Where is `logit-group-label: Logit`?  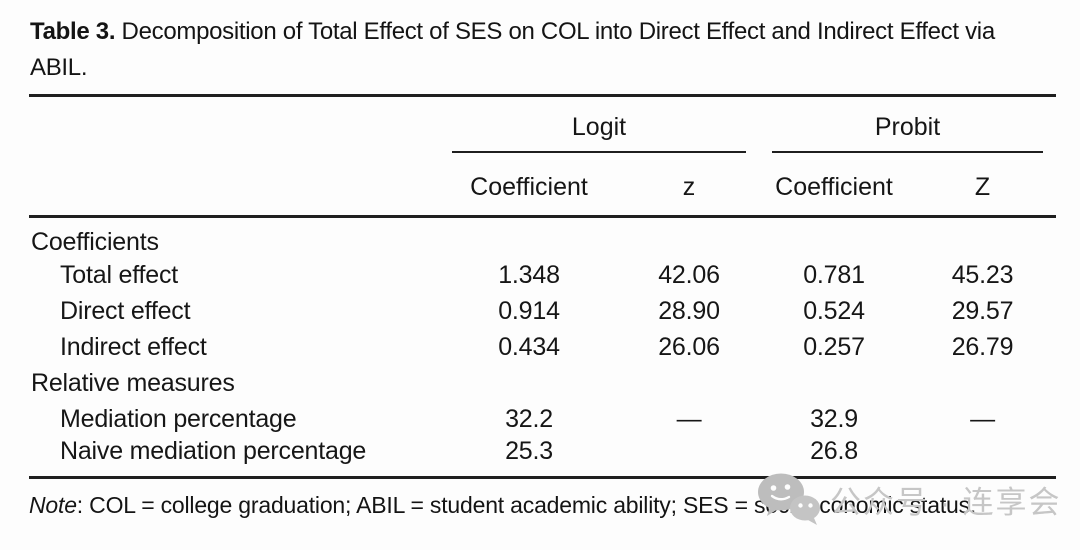 logit-group-label: Logit is located at coordinates (599, 127).